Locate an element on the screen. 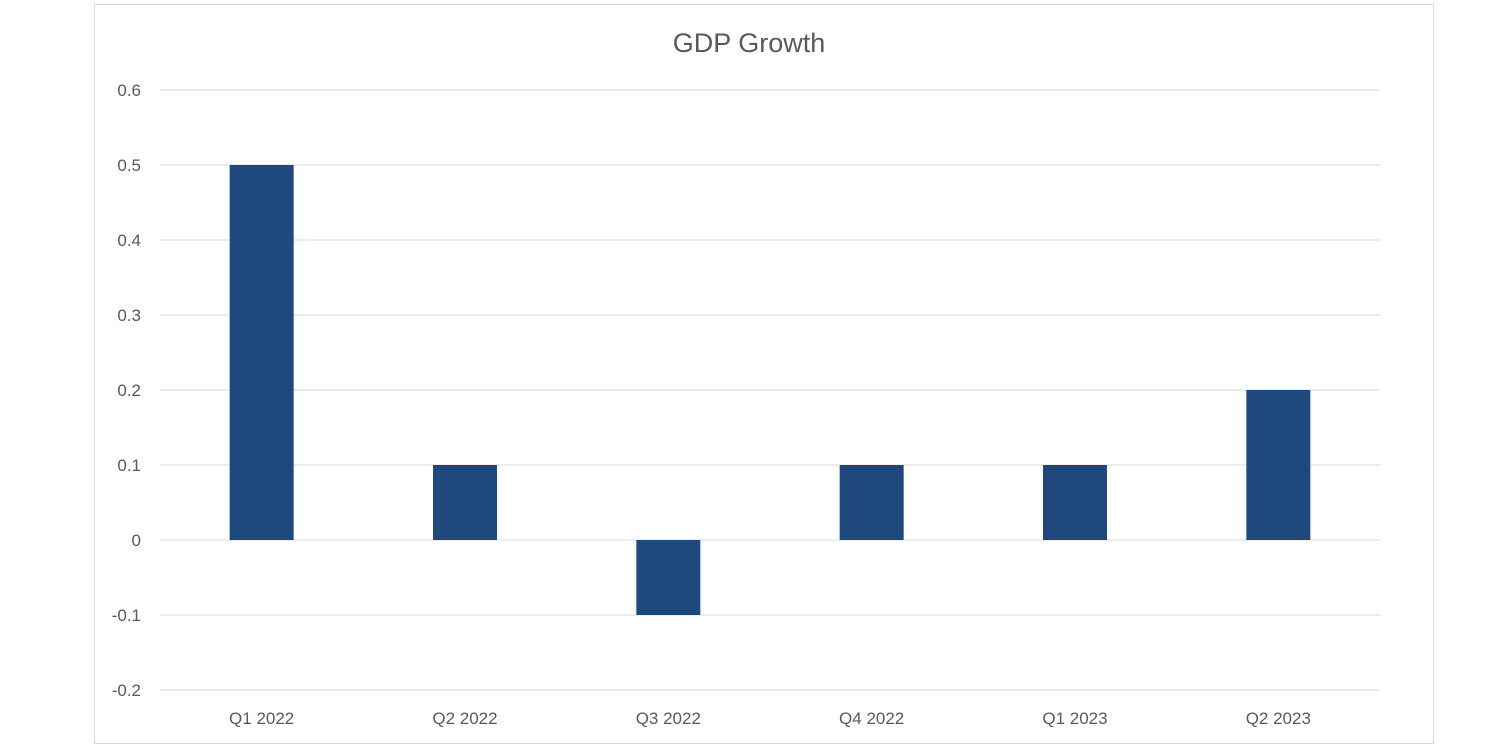 The height and width of the screenshot is (750, 1500). y-tick-label: 0.5 is located at coordinates (129, 165).